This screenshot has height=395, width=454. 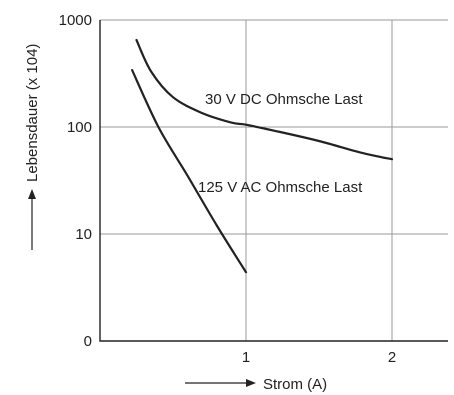 I want to click on y-axis-arrow-head, so click(x=32, y=194).